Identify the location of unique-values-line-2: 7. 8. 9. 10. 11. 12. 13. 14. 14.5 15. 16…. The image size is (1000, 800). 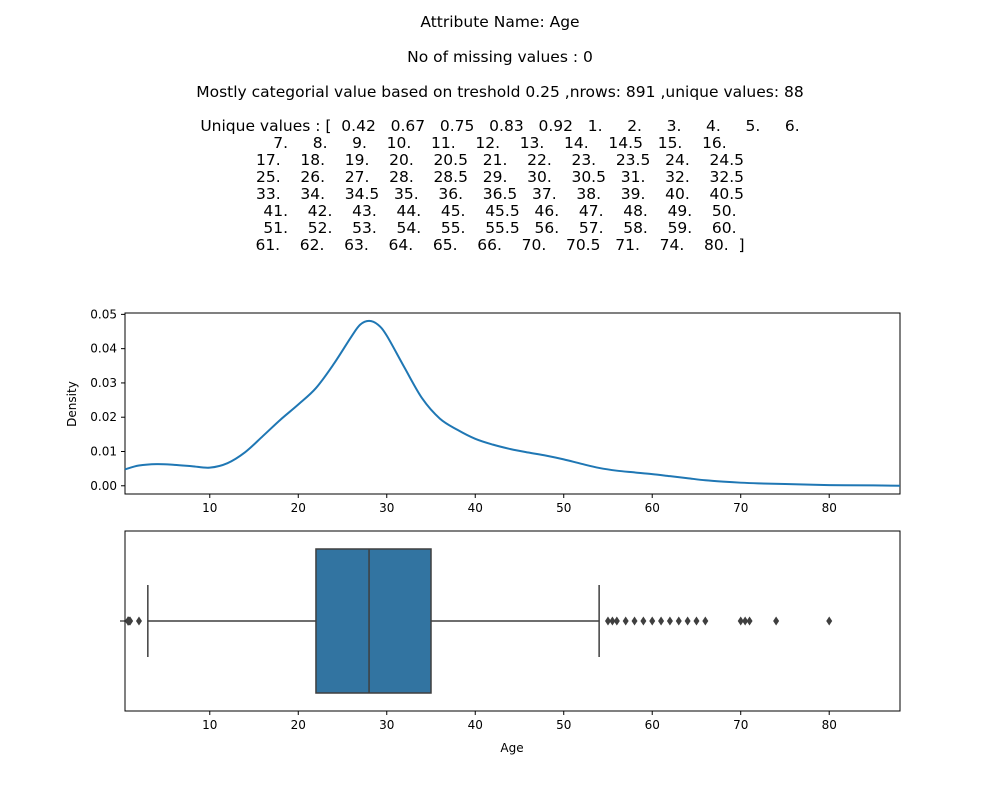
(500, 143).